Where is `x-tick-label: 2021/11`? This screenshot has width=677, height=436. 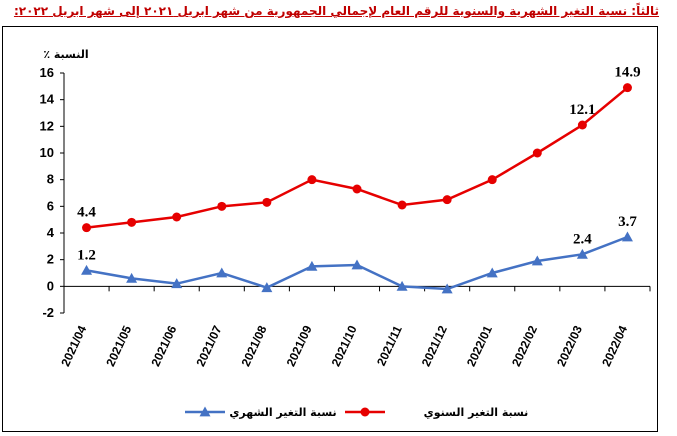
x-tick-label: 2021/11 is located at coordinates (389, 345).